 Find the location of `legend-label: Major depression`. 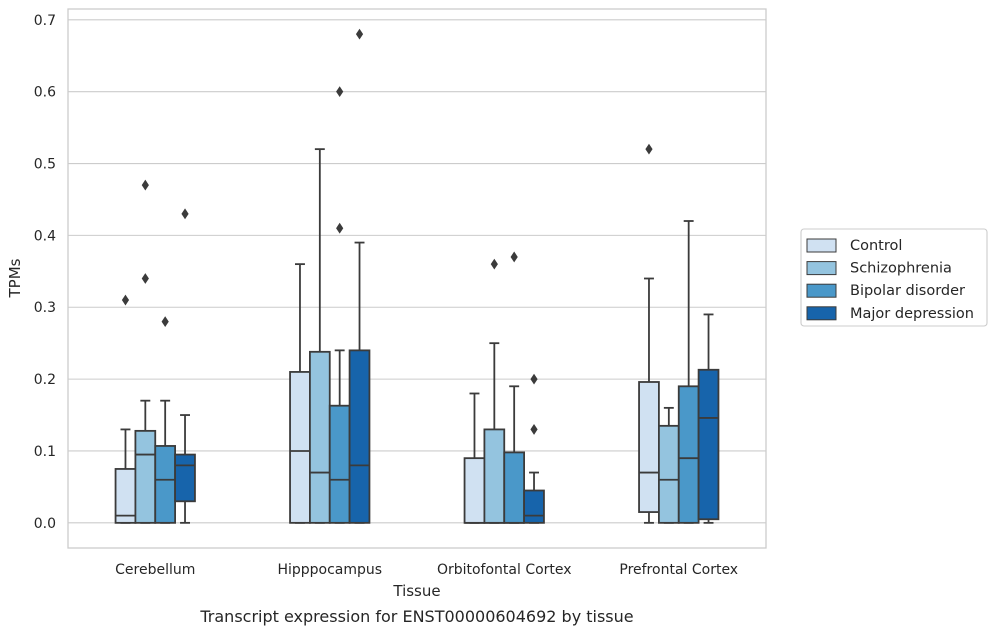

legend-label: Major depression is located at coordinates (912, 314).